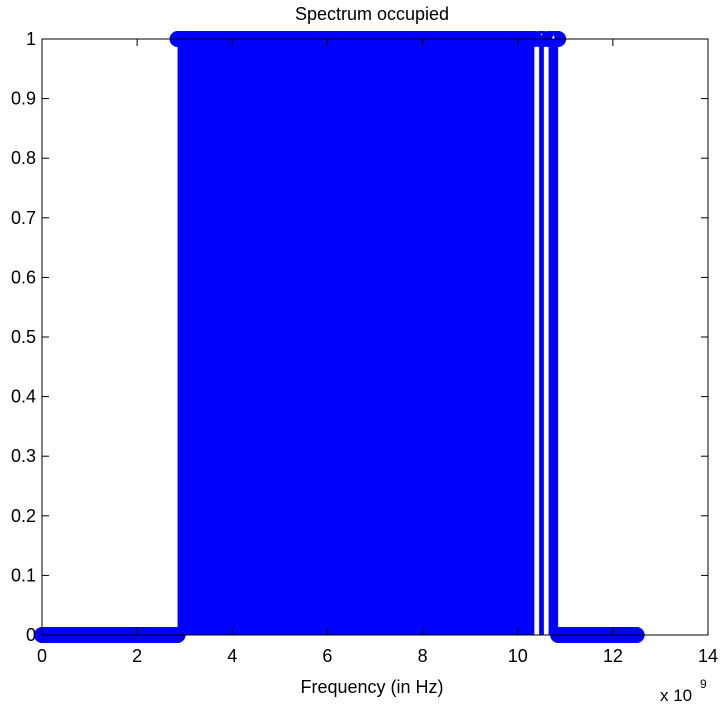  Describe the element at coordinates (232, 656) in the screenshot. I see `x-tick-label: 4` at that location.